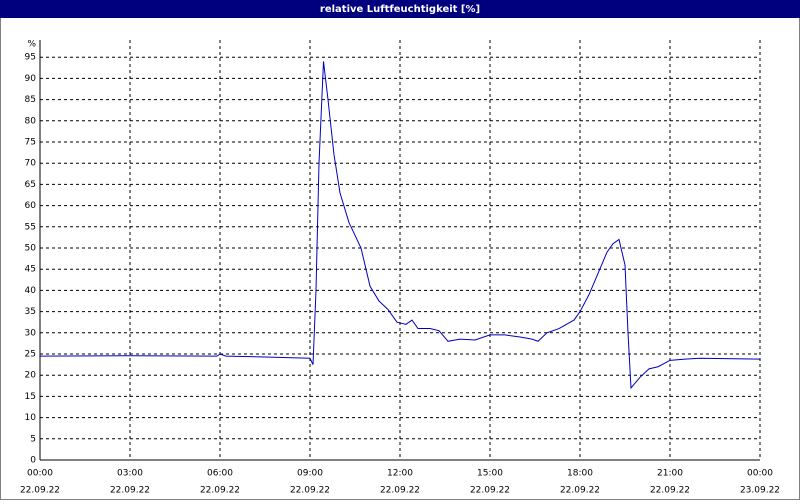 The image size is (800, 504). Describe the element at coordinates (30, 58) in the screenshot. I see `y-tick-label: 95` at that location.